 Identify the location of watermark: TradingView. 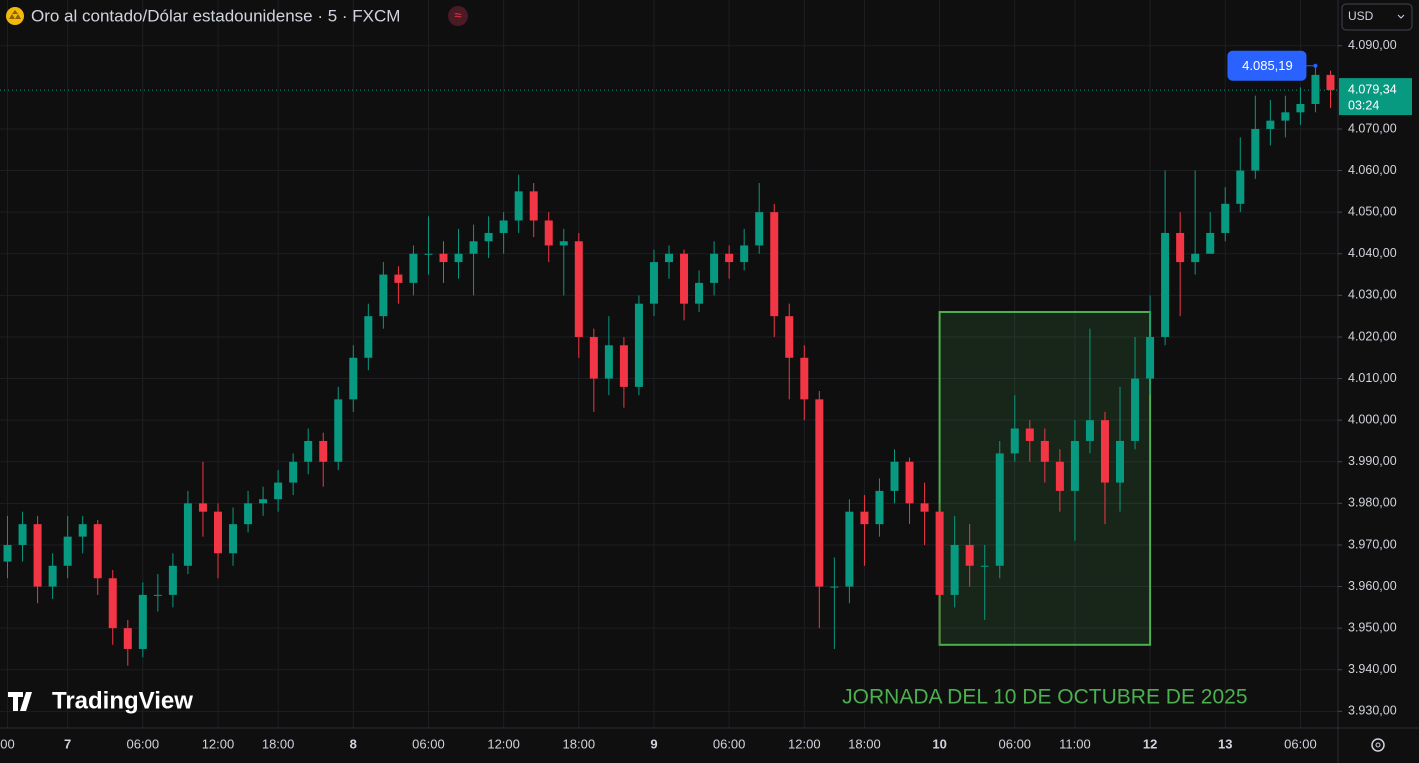
(122, 700).